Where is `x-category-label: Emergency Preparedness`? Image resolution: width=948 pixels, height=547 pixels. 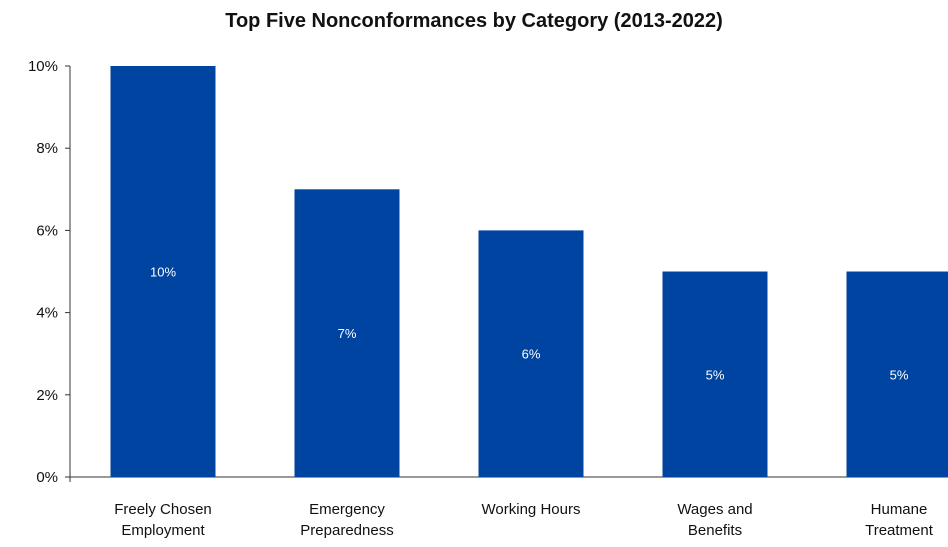 x-category-label: Emergency Preparedness is located at coordinates (346, 520).